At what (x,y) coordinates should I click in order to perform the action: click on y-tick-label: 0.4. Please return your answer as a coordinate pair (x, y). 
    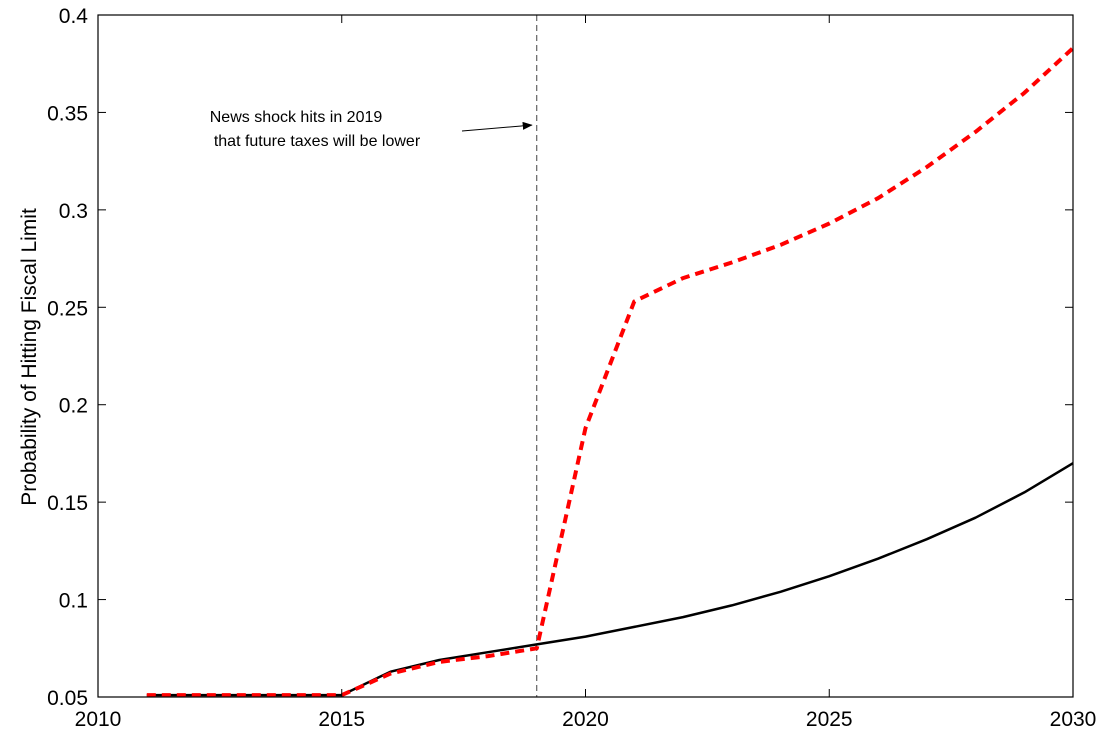
    Looking at the image, I should click on (74, 16).